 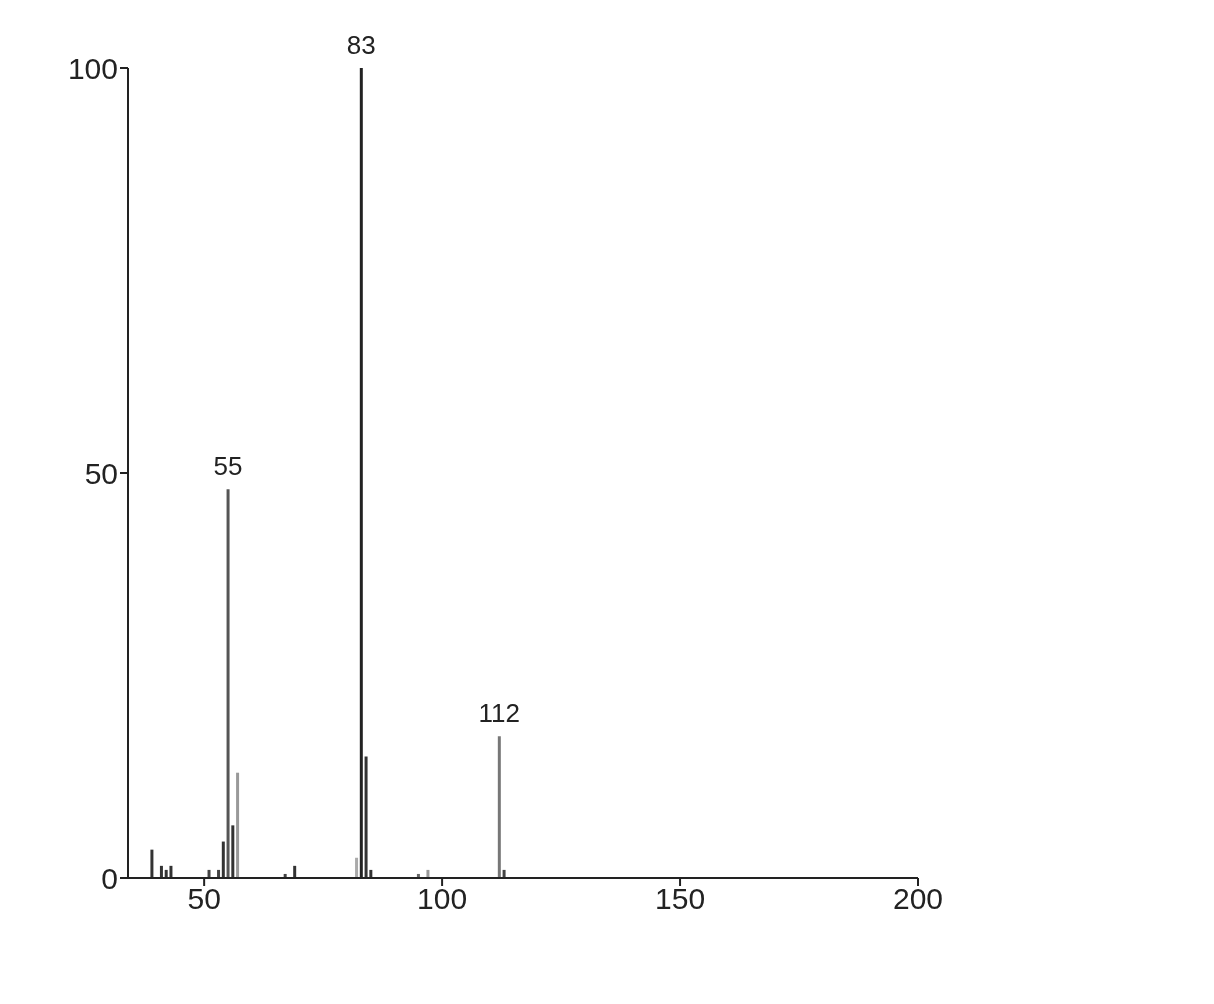 I want to click on y-tick-label: 0, so click(x=109, y=878).